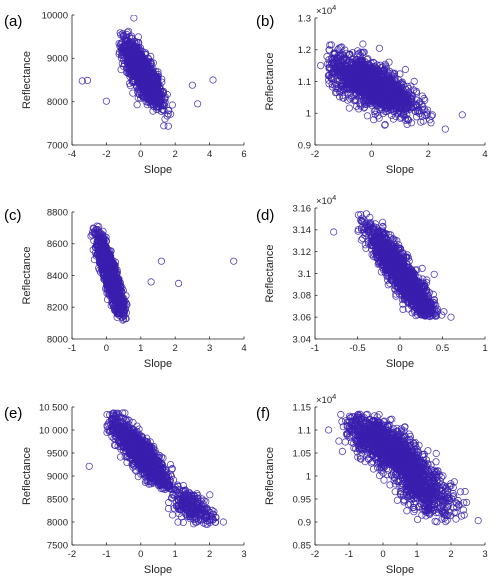 The image size is (500, 582). What do you see at coordinates (315, 154) in the screenshot?
I see `x-tick-label: -2` at bounding box center [315, 154].